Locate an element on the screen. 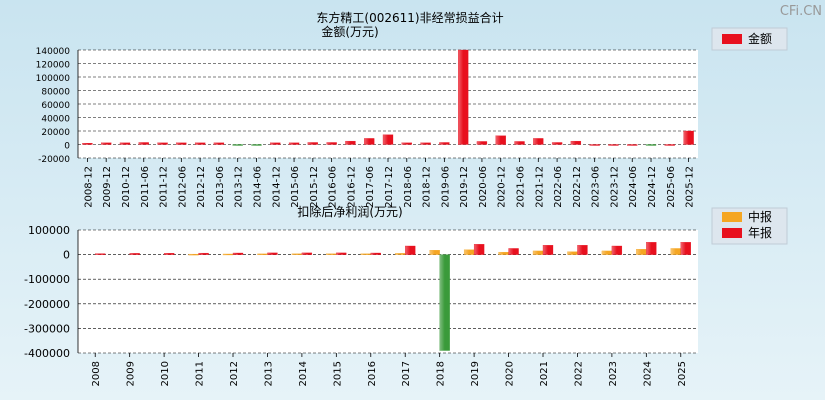  x-tick-label: 2020 is located at coordinates (510, 373).